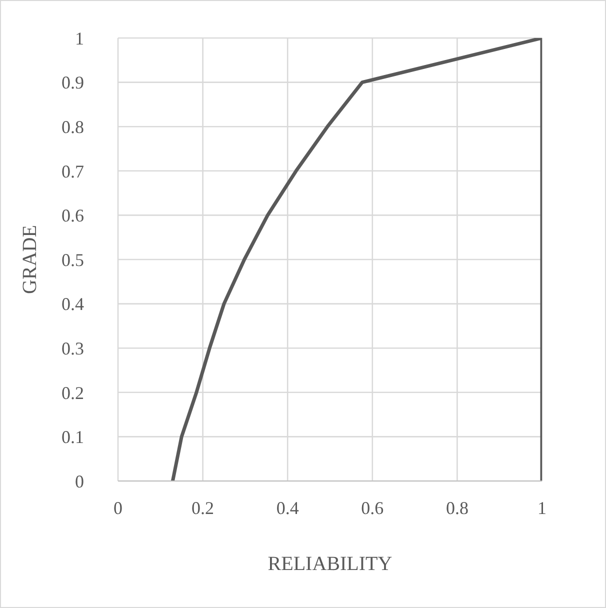 The image size is (606, 608). Describe the element at coordinates (73, 304) in the screenshot. I see `y-tick-label: 0.4` at that location.